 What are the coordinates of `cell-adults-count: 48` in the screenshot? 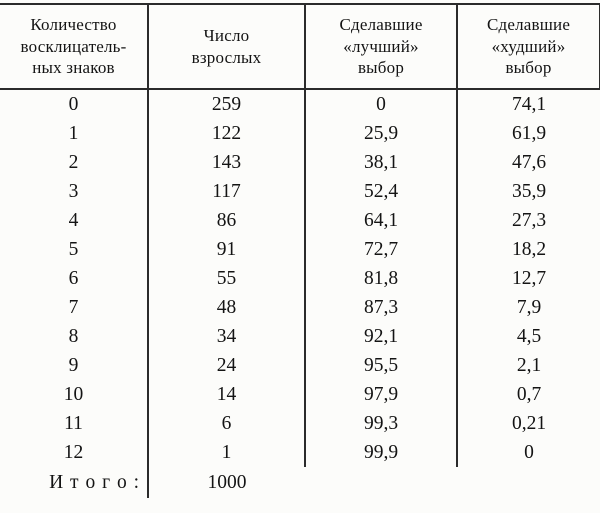 It's located at (227, 307).